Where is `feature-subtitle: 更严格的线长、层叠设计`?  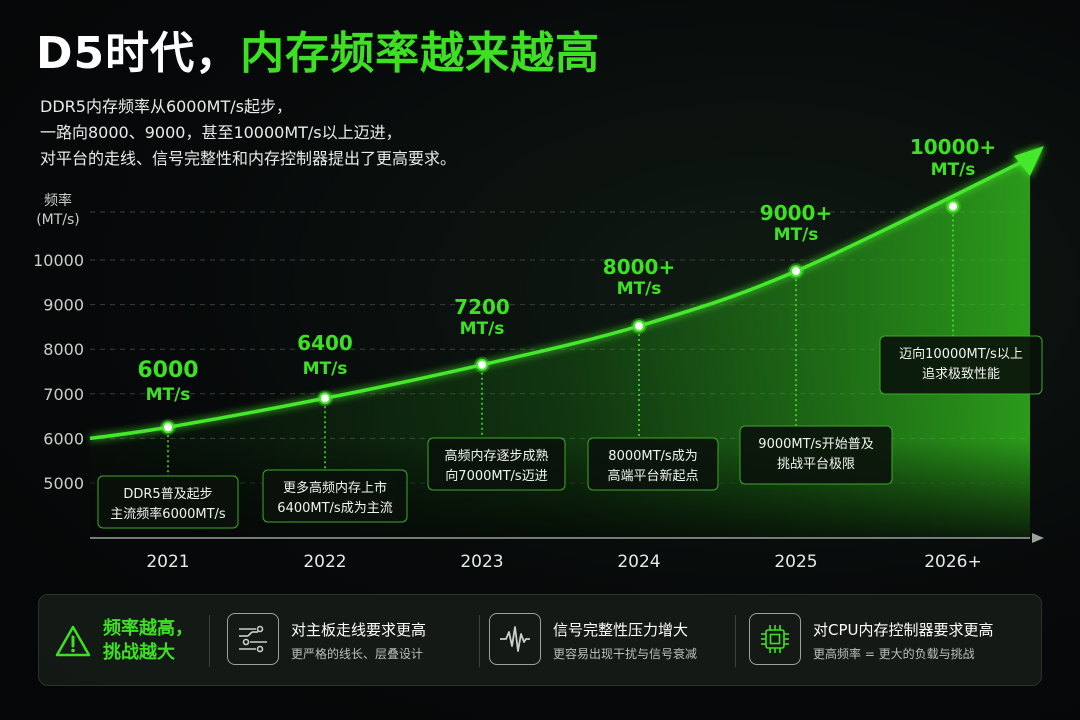
feature-subtitle: 更严格的线长、层叠设计 is located at coordinates (357, 654).